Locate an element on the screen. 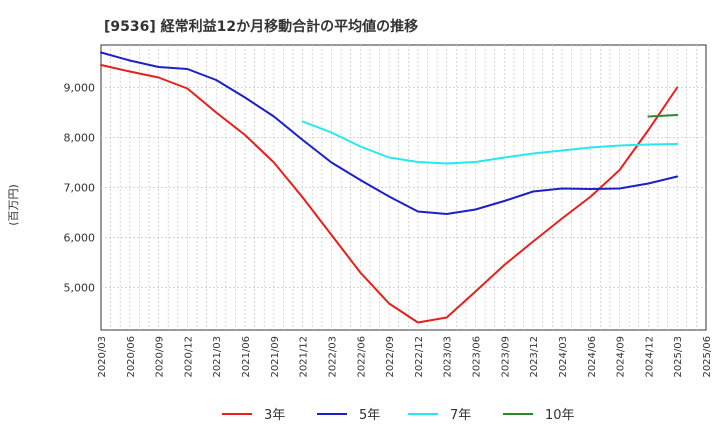  legend-label: 5年 is located at coordinates (369, 415).